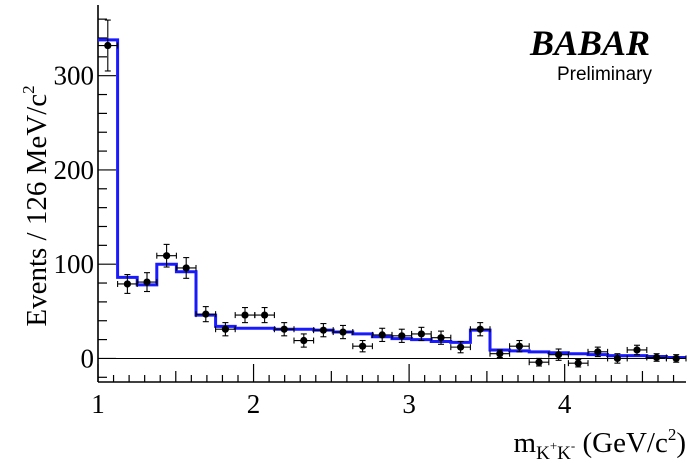 The height and width of the screenshot is (471, 689). What do you see at coordinates (107, 198) in the screenshot?
I see `y-ticks` at bounding box center [107, 198].